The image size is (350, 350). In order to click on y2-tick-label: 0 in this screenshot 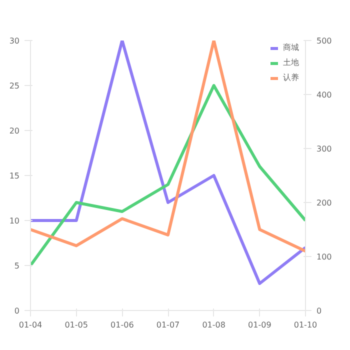, I will do `click(319, 311)`.